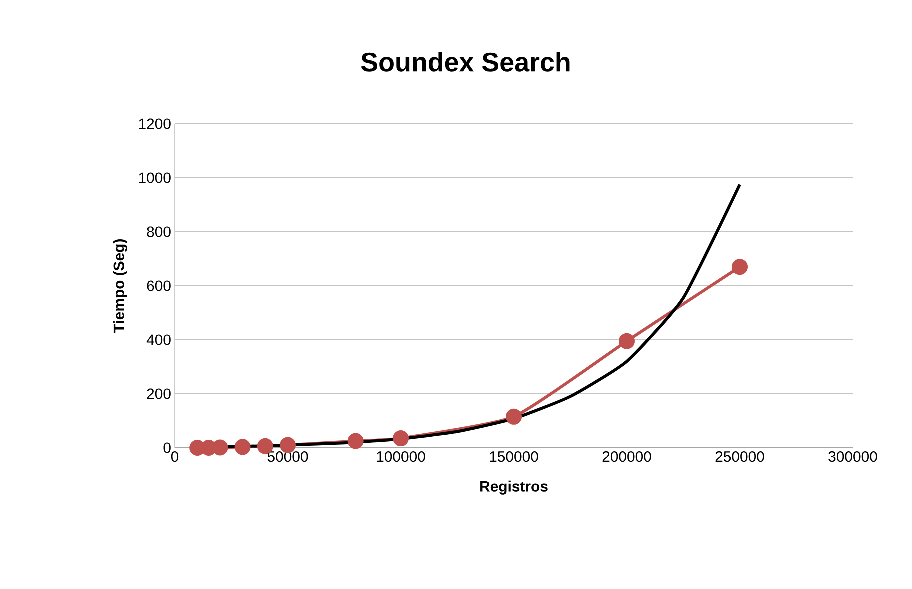 Image resolution: width=912 pixels, height=589 pixels. I want to click on y-tick-label: 1000, so click(155, 178).